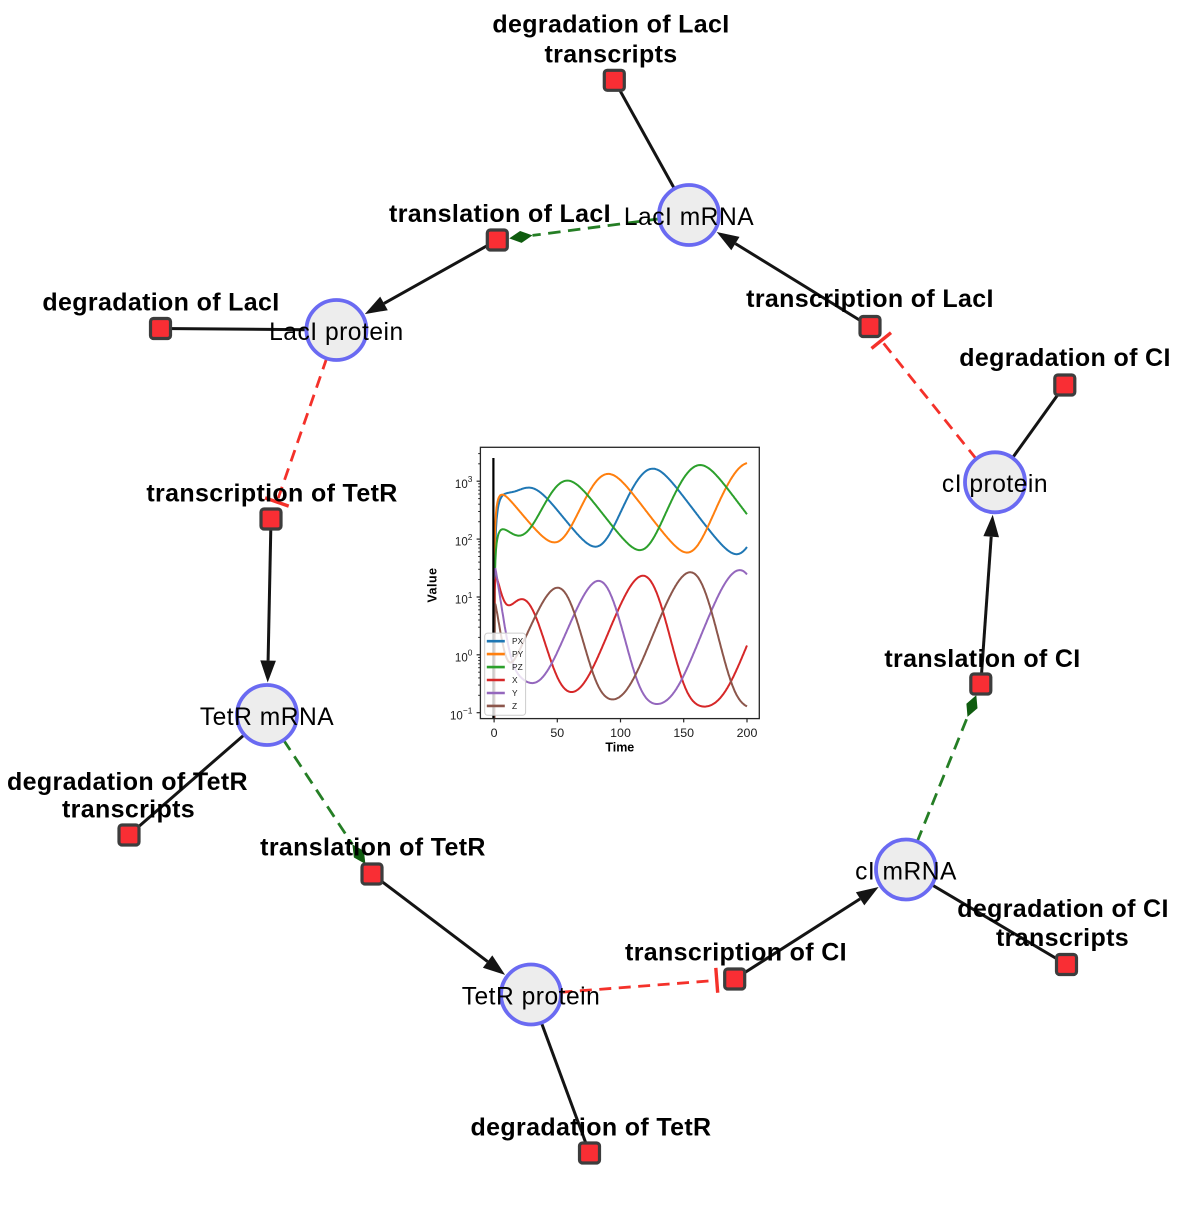 Image resolution: width=1189 pixels, height=1205 pixels. I want to click on svg-text: TetR mRNA, so click(267, 717).